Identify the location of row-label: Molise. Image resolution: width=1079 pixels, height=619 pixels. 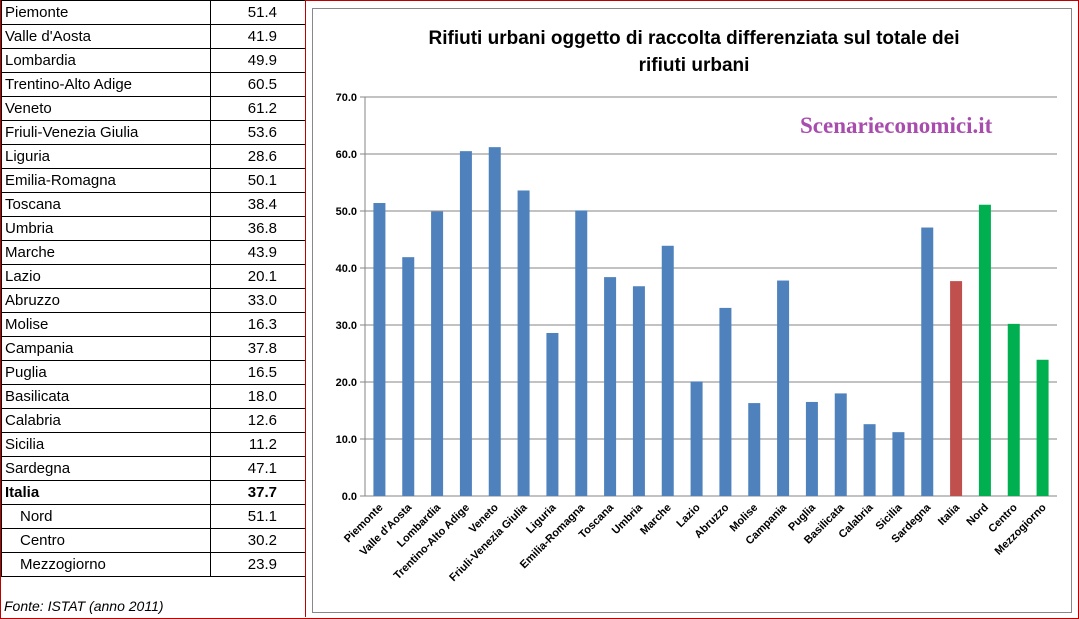
(106, 324).